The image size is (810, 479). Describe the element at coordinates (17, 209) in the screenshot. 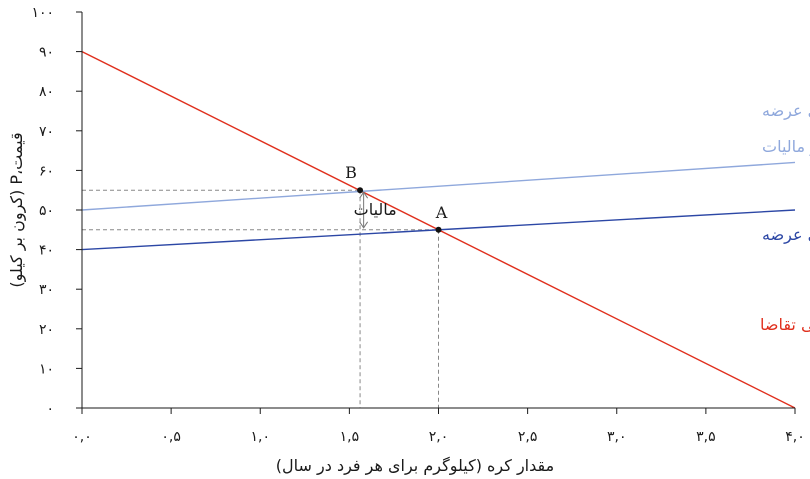

I see `y-axis-title: قیمت،P (کرون بر کیلو)` at that location.